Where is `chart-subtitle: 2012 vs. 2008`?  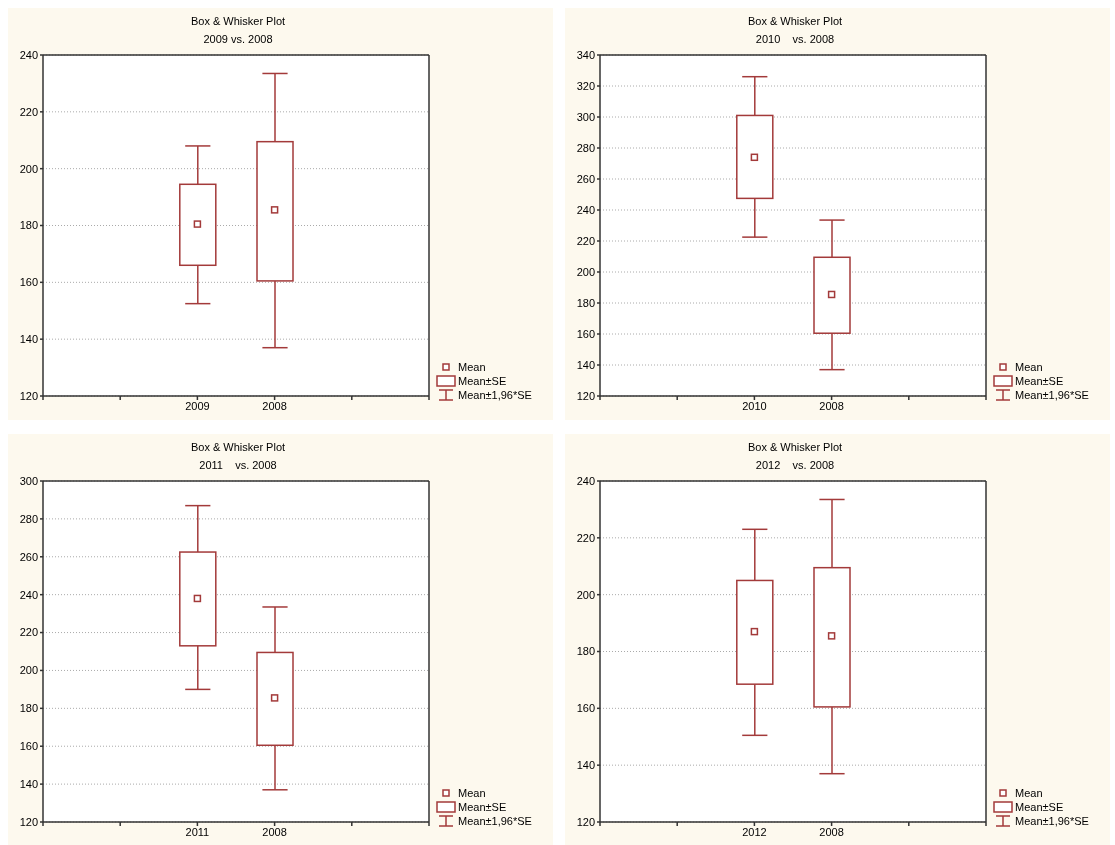 chart-subtitle: 2012 vs. 2008 is located at coordinates (795, 465).